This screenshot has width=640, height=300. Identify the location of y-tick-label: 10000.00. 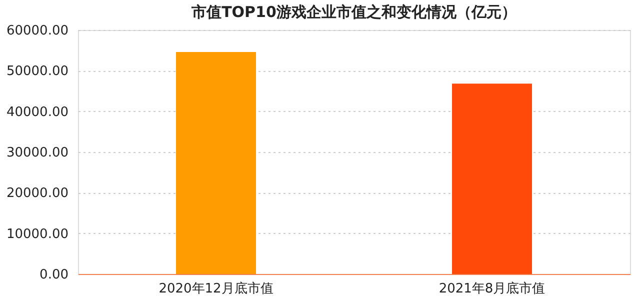
(37, 234).